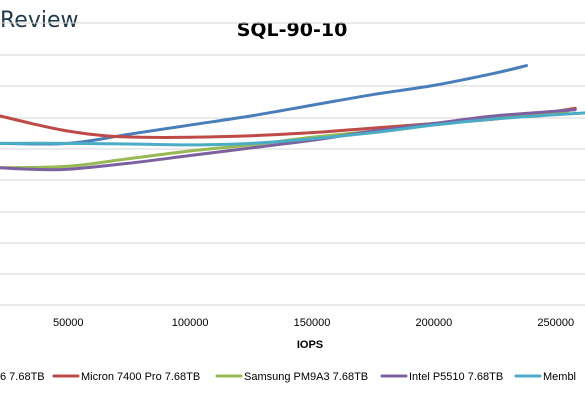  Describe the element at coordinates (434, 323) in the screenshot. I see `x-tick-label-3: 200000` at that location.